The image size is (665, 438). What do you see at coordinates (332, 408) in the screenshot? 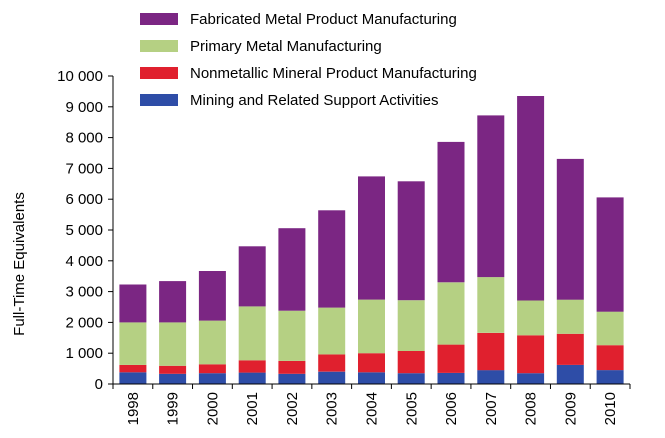
I see `x-tick-label: 2003` at bounding box center [332, 408].